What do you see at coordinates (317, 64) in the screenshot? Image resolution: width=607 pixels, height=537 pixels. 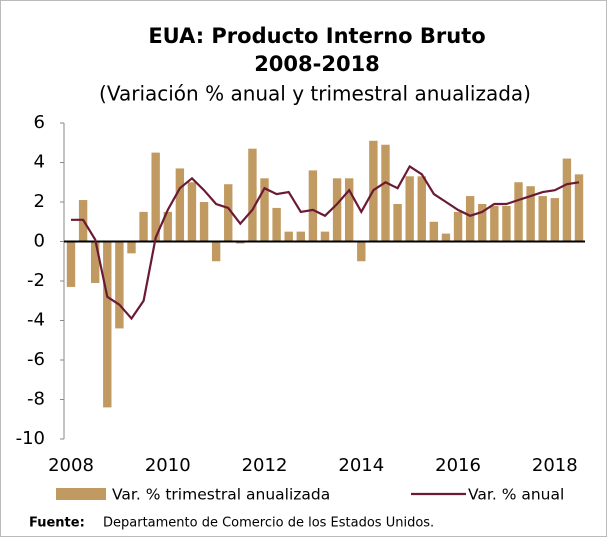 I see `chart-title: 2008-2018` at bounding box center [317, 64].